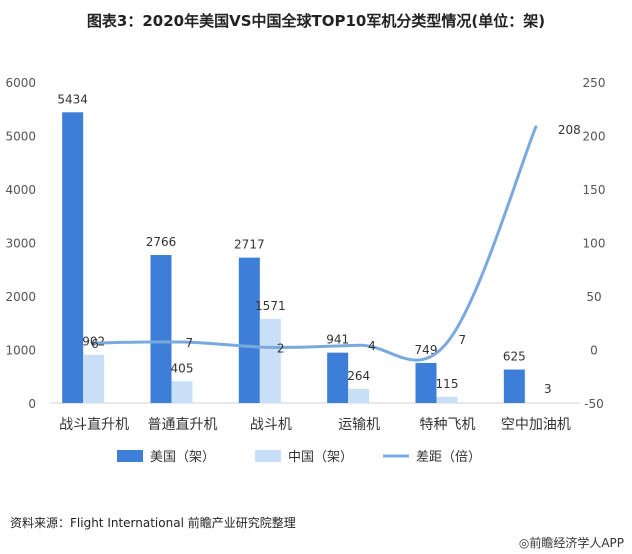  Describe the element at coordinates (594, 351) in the screenshot. I see `y-right-tick-label: 0` at that location.